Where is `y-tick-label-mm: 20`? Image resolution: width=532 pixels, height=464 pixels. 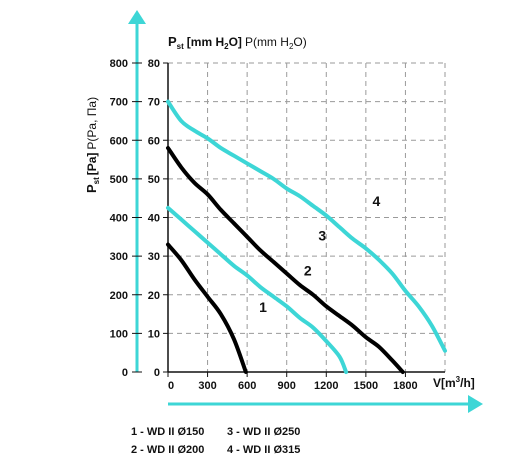 y-tick-label-mm: 20 is located at coordinates (154, 296).